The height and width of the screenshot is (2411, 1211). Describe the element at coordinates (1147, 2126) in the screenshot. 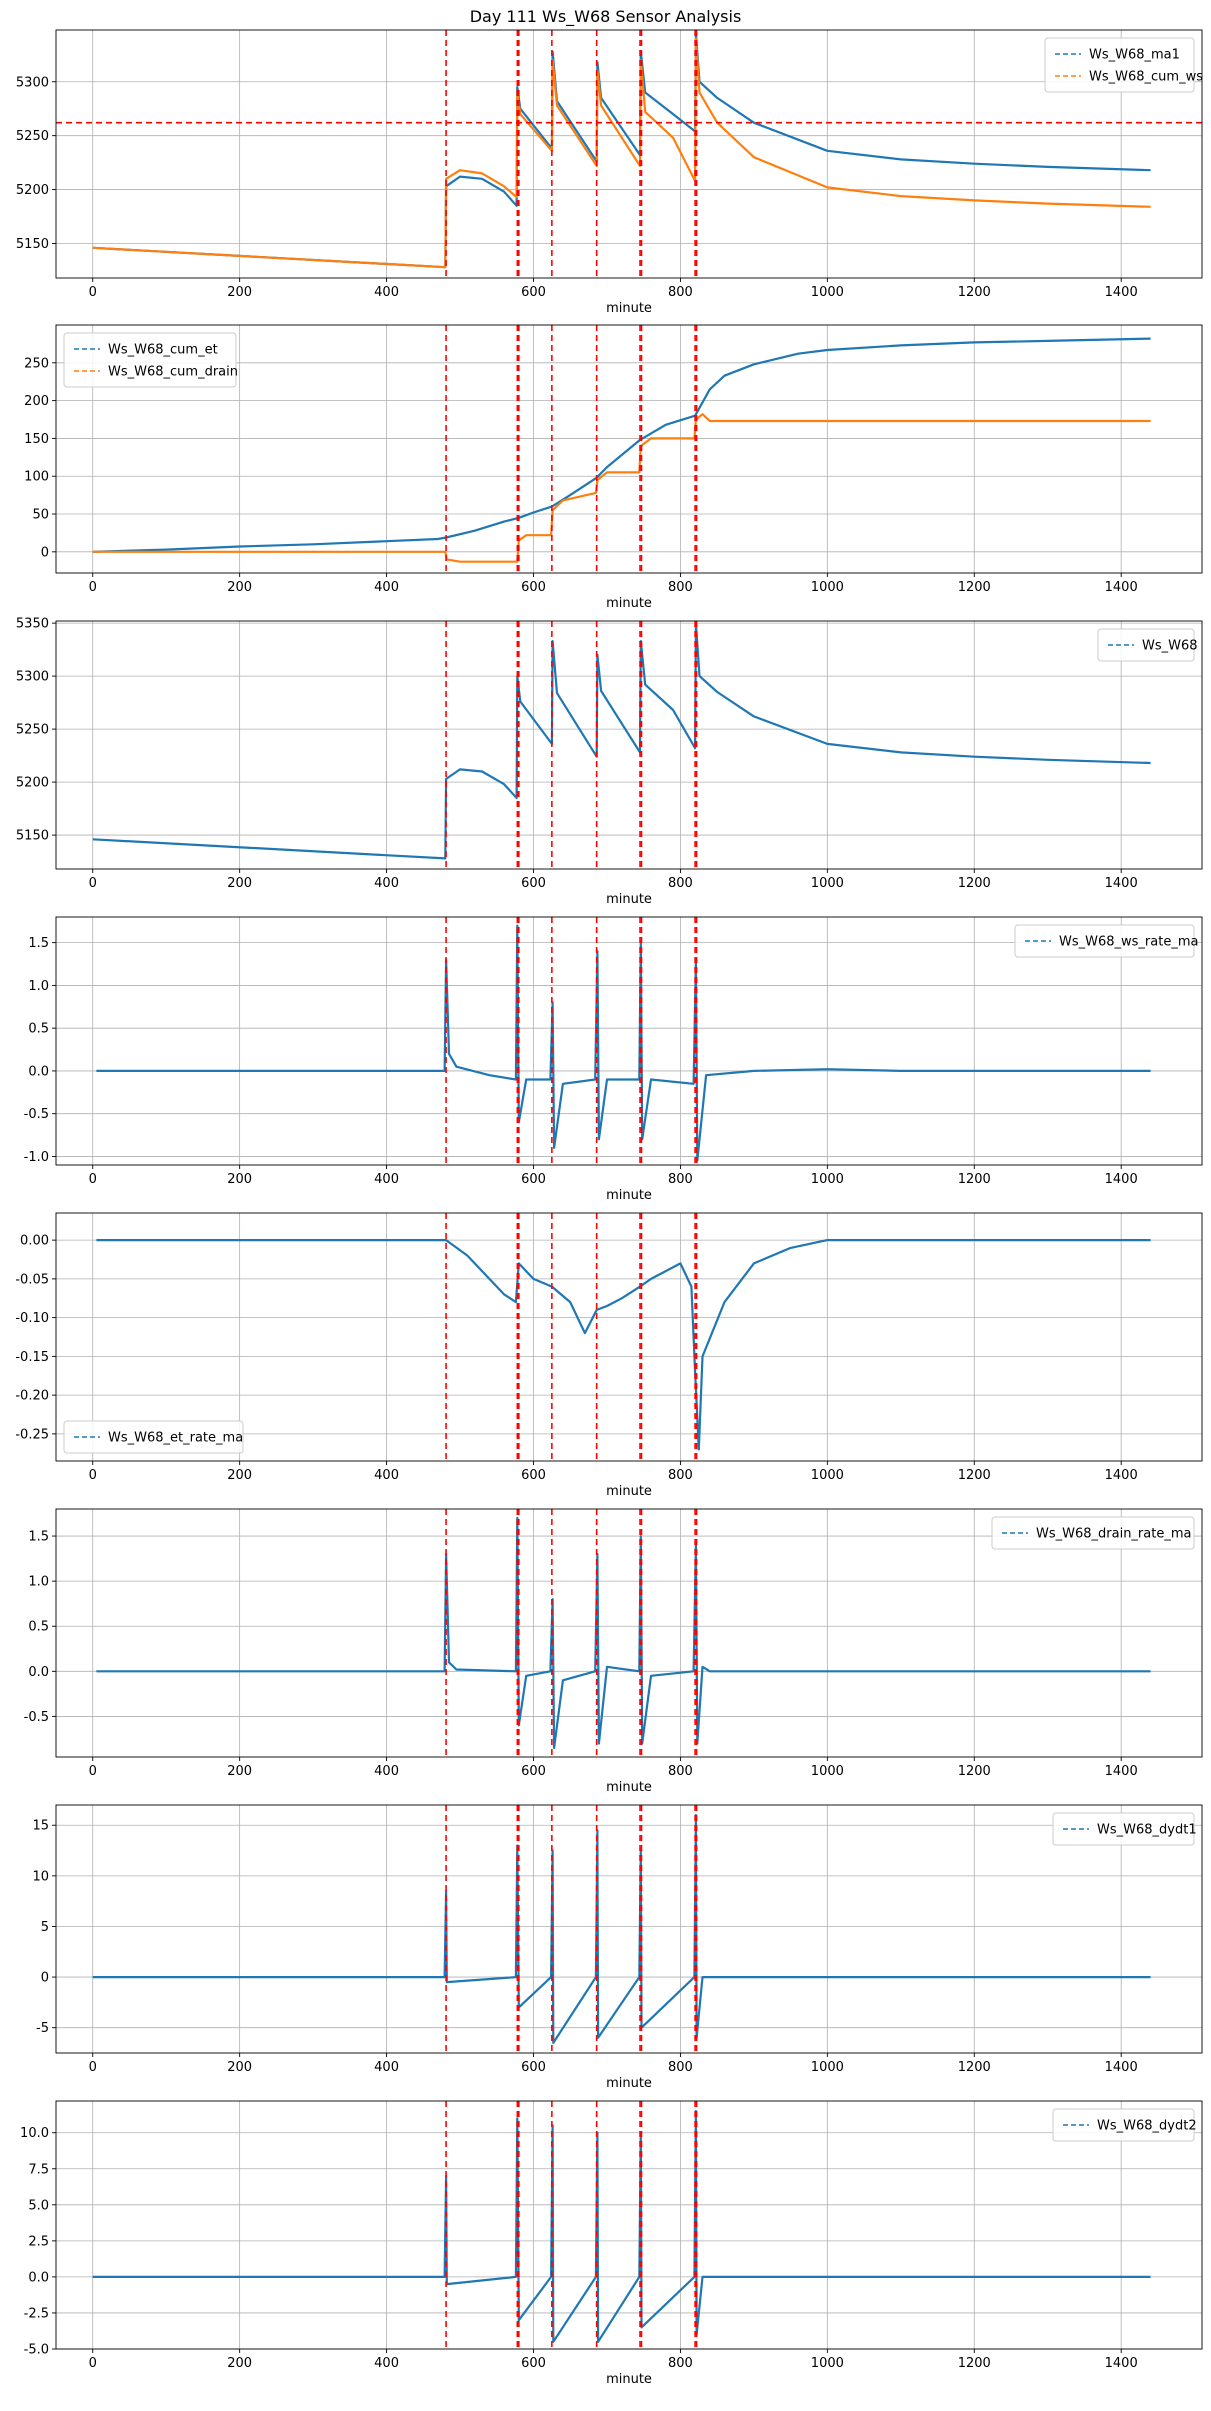

I see `legend-label: Ws_W68_dydt2` at that location.